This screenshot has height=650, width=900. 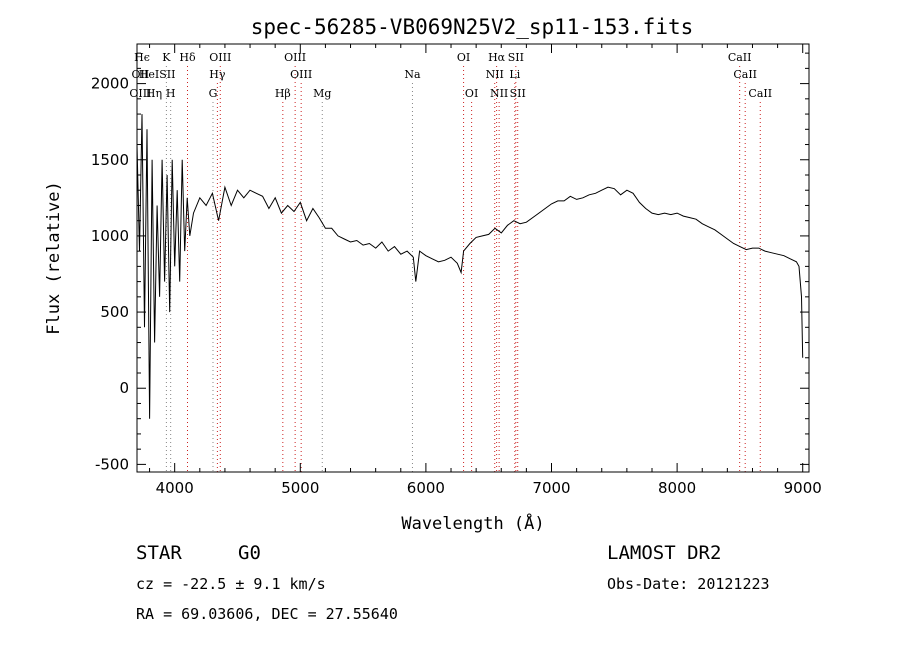 What do you see at coordinates (175, 488) in the screenshot?
I see `x-tick-label: 4000` at bounding box center [175, 488].